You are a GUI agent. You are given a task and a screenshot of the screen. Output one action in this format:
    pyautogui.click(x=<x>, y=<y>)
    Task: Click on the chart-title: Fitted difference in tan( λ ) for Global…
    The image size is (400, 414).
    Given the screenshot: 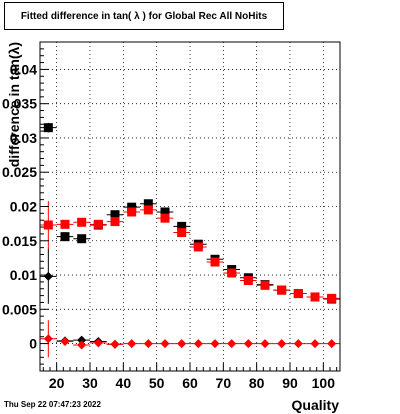 What is the action you would take?
    pyautogui.click(x=144, y=16)
    